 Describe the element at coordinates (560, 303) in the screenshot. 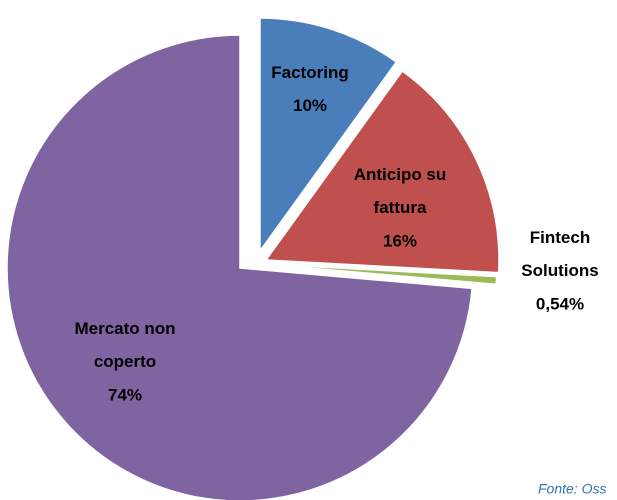

I see `value-label: 0,54%` at that location.